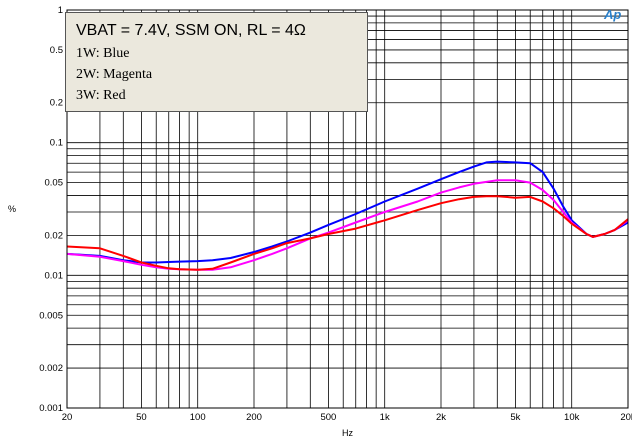 The width and height of the screenshot is (632, 443). What do you see at coordinates (56, 50) in the screenshot?
I see `y-tick-label: 0.5` at bounding box center [56, 50].